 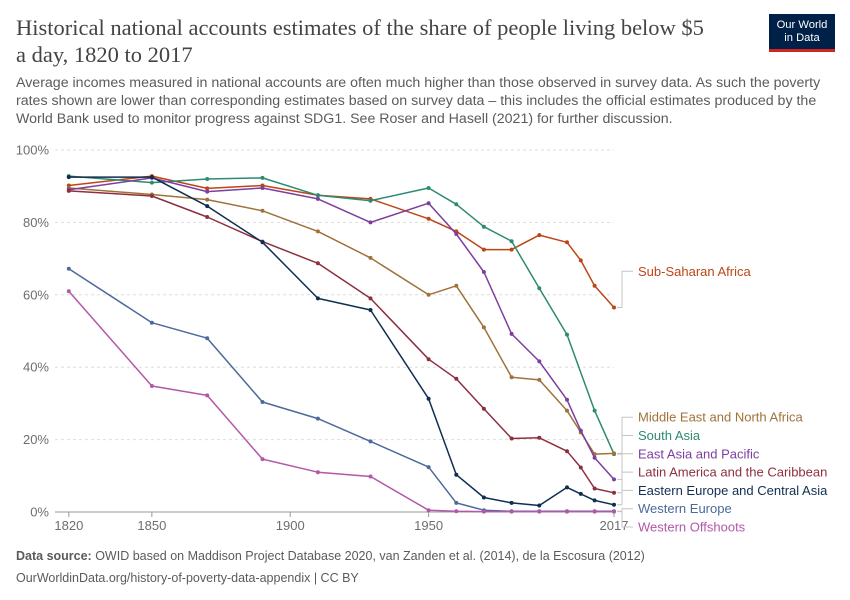 I want to click on x-tick-label: 1900, so click(x=290, y=525).